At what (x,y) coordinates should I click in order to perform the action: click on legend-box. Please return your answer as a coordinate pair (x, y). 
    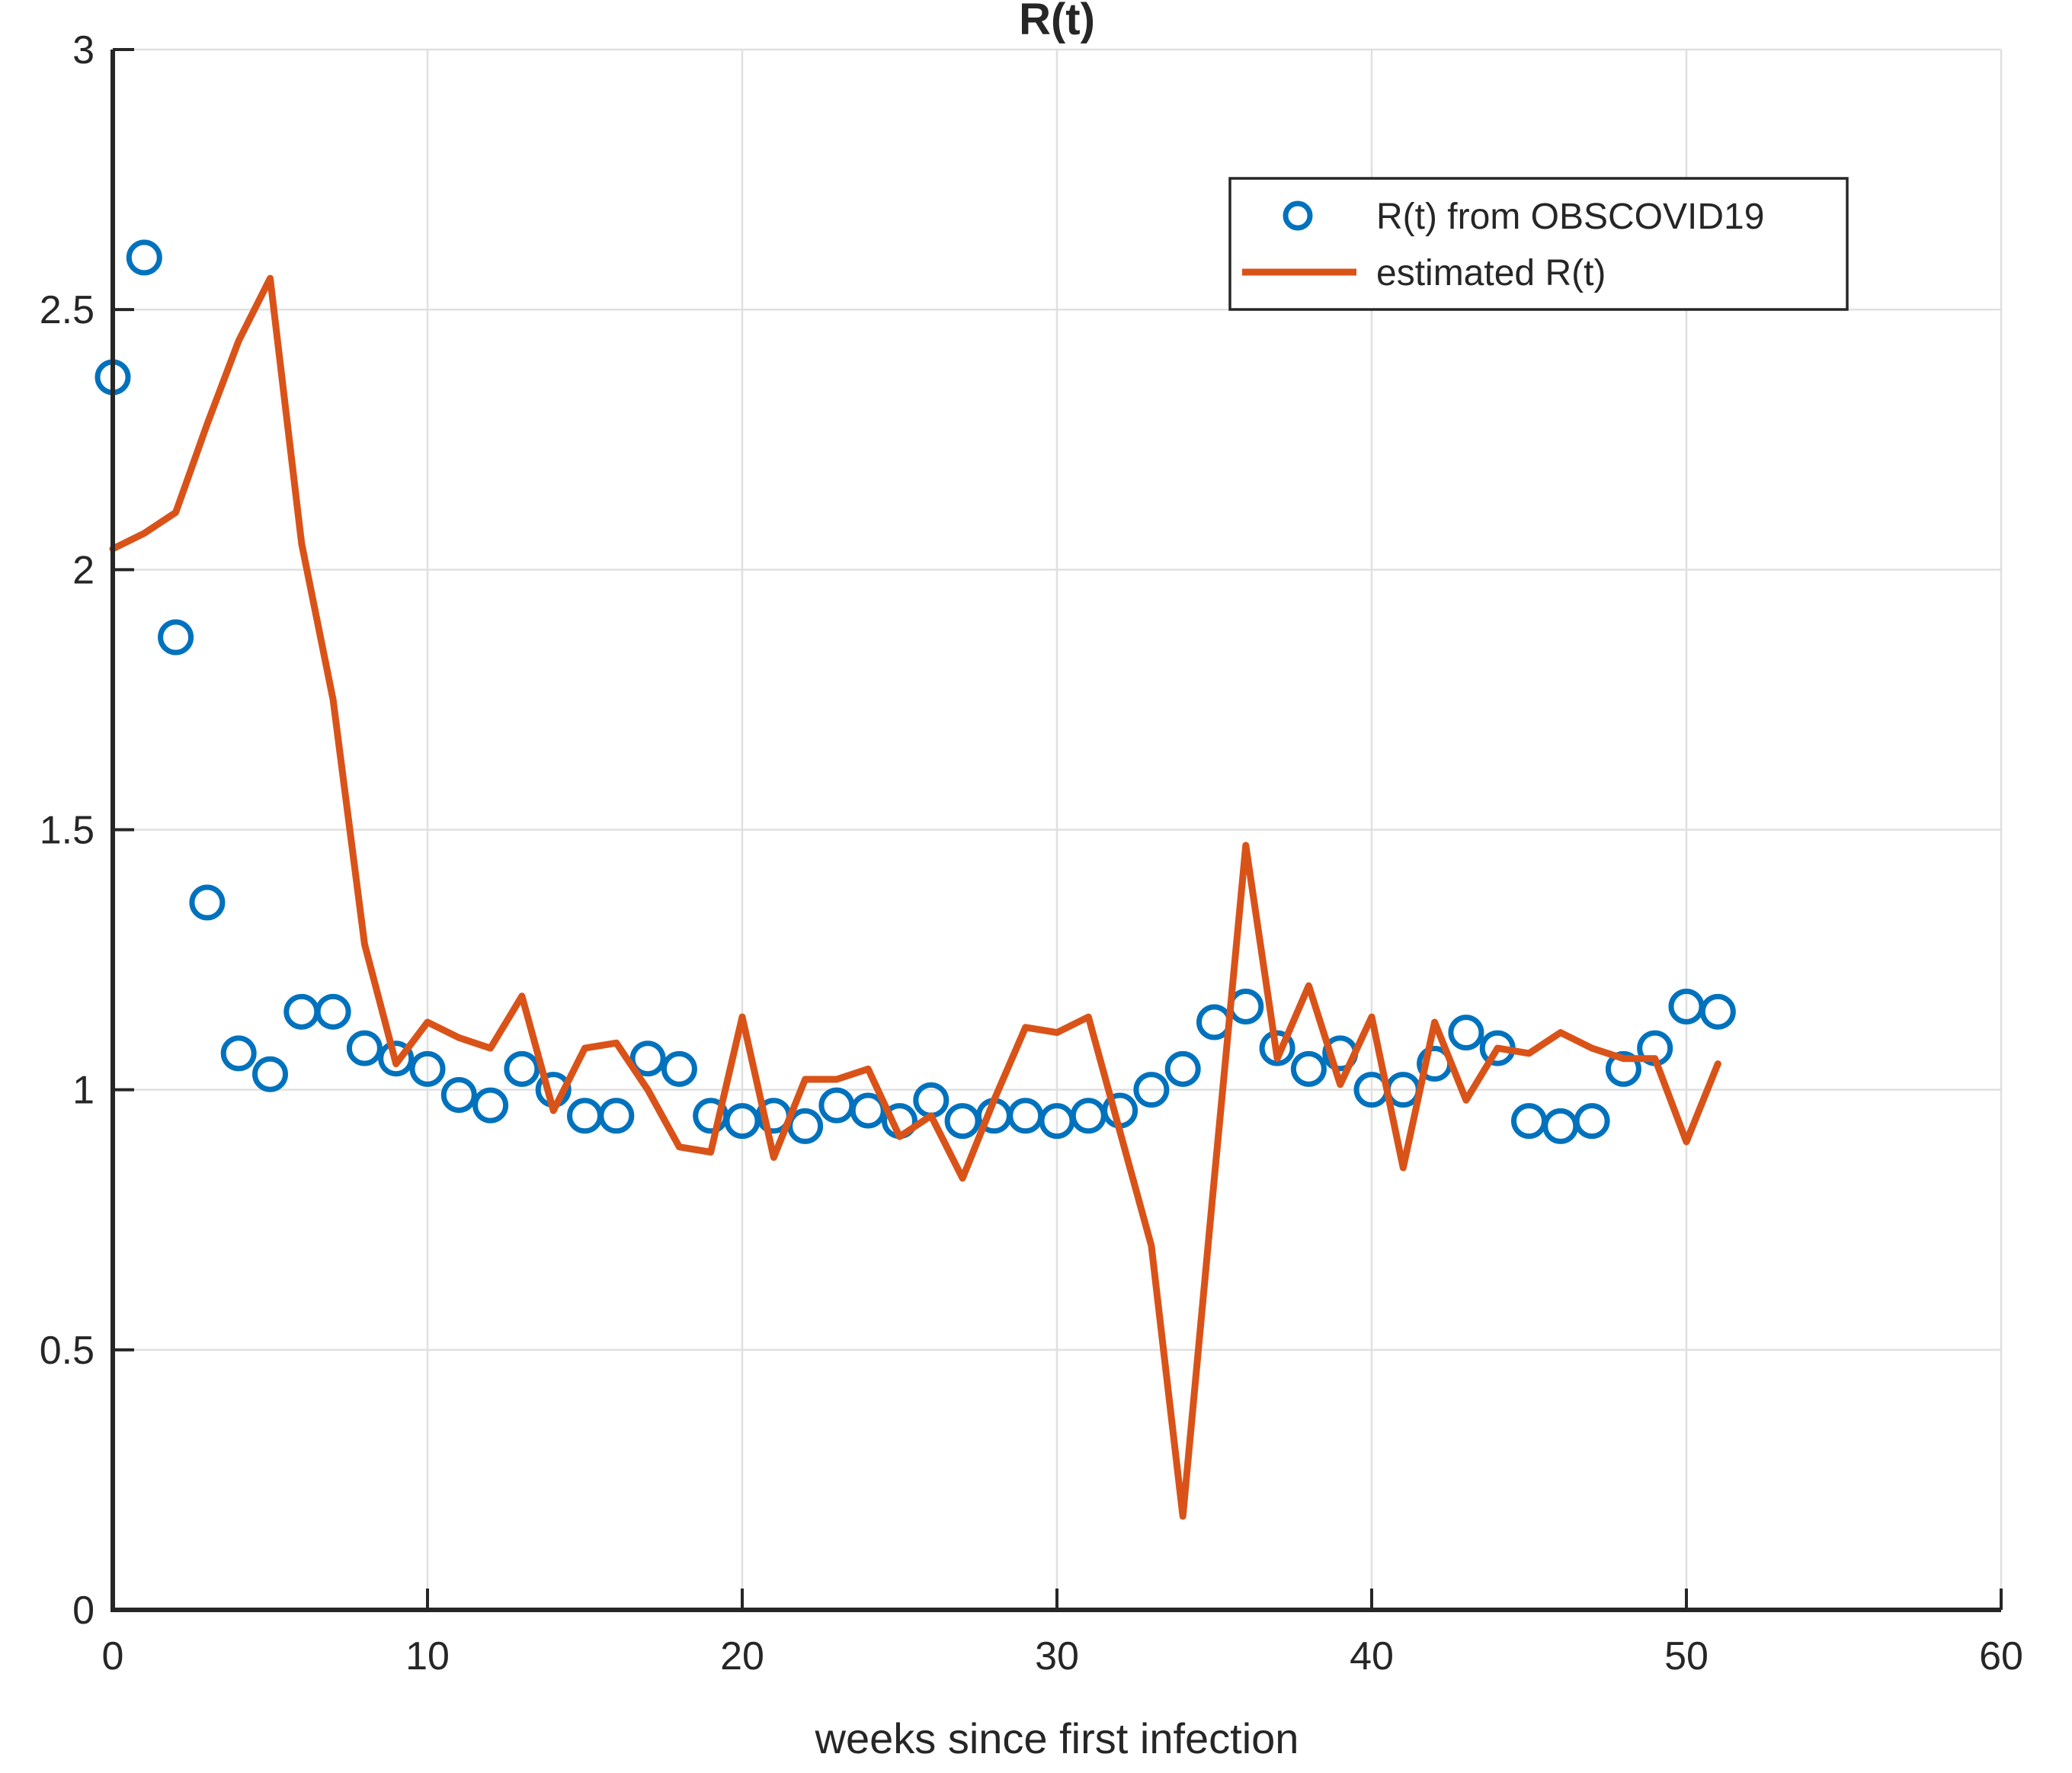
    Looking at the image, I should click on (1538, 244).